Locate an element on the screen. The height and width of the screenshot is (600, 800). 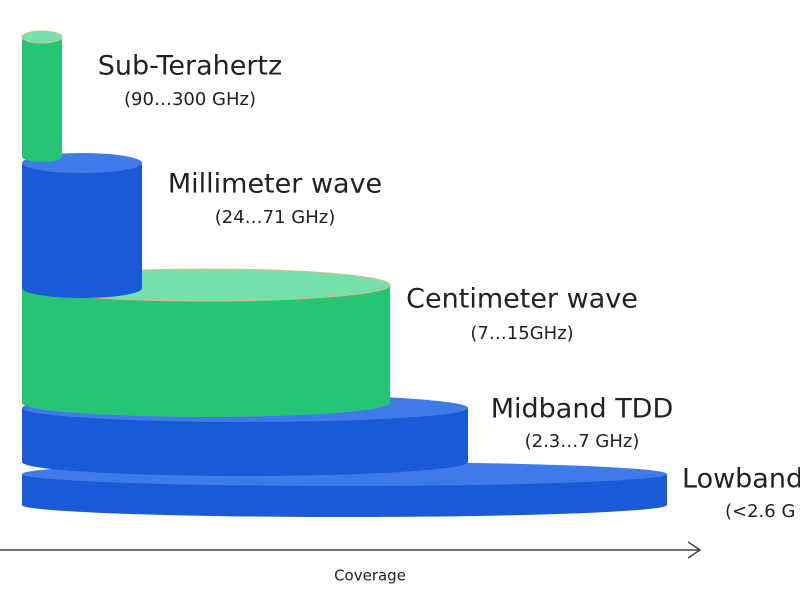
band-range: (<2.6 G is located at coordinates (760, 511).